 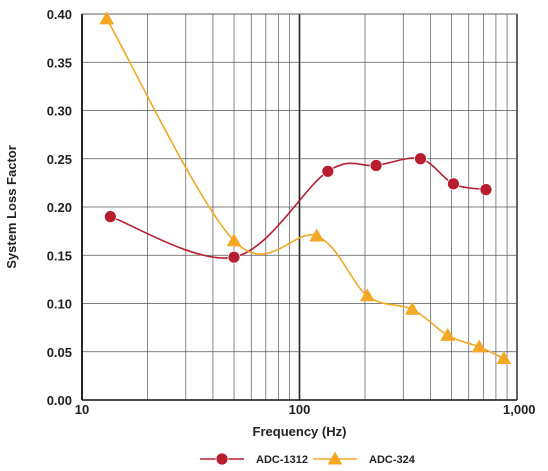 I want to click on series-line, so click(x=298, y=208).